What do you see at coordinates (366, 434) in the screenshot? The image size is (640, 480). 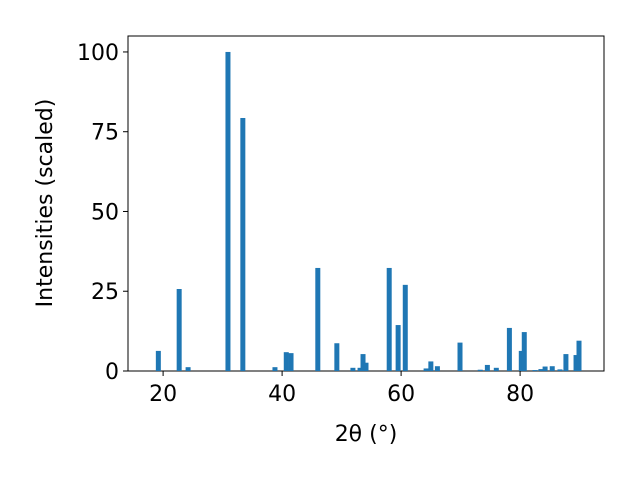 I see `x-axis-label: 2θ (°)` at bounding box center [366, 434].